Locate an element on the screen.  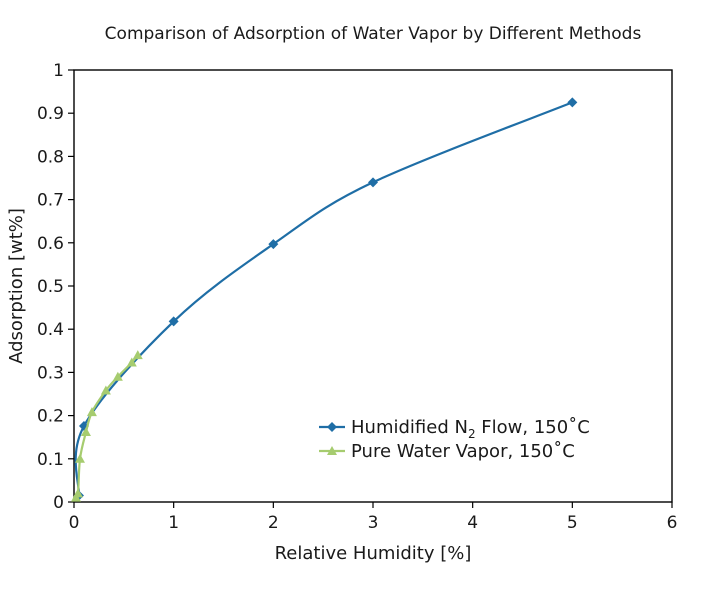
y-tick-label: 0 is located at coordinates (58, 503).